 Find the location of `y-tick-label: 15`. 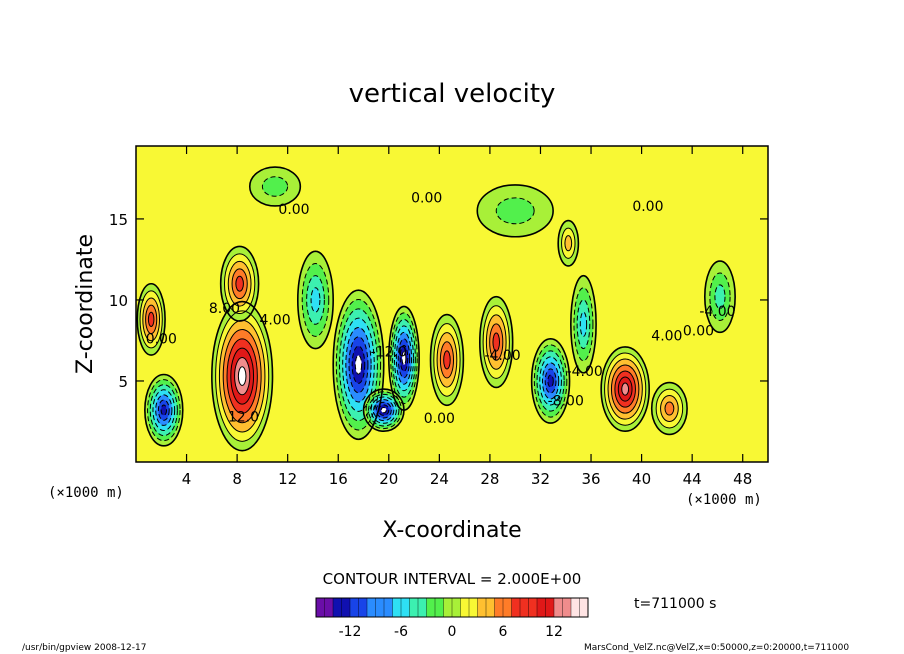

y-tick-label: 15 is located at coordinates (118, 220).